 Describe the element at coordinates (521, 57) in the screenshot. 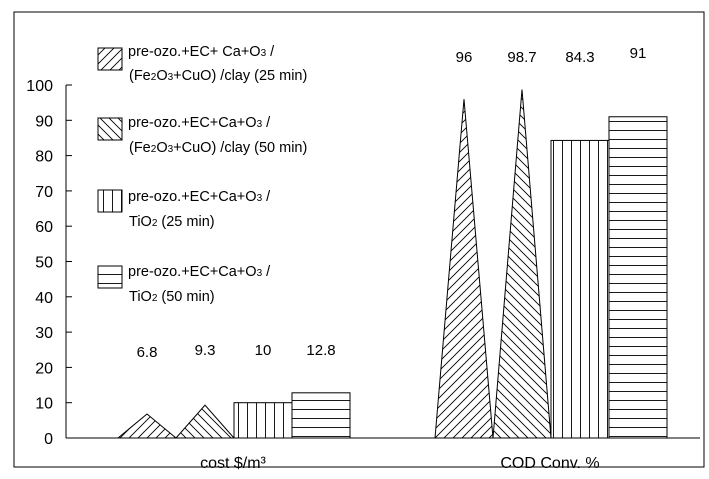

I see `data-label: 98.7` at that location.